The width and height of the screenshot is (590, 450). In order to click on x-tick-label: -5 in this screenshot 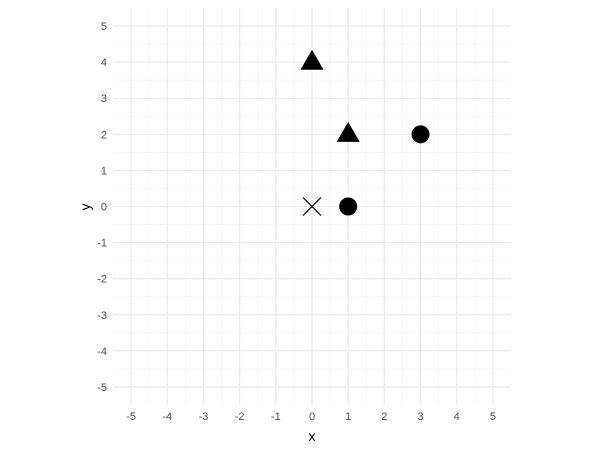, I will do `click(131, 417)`.